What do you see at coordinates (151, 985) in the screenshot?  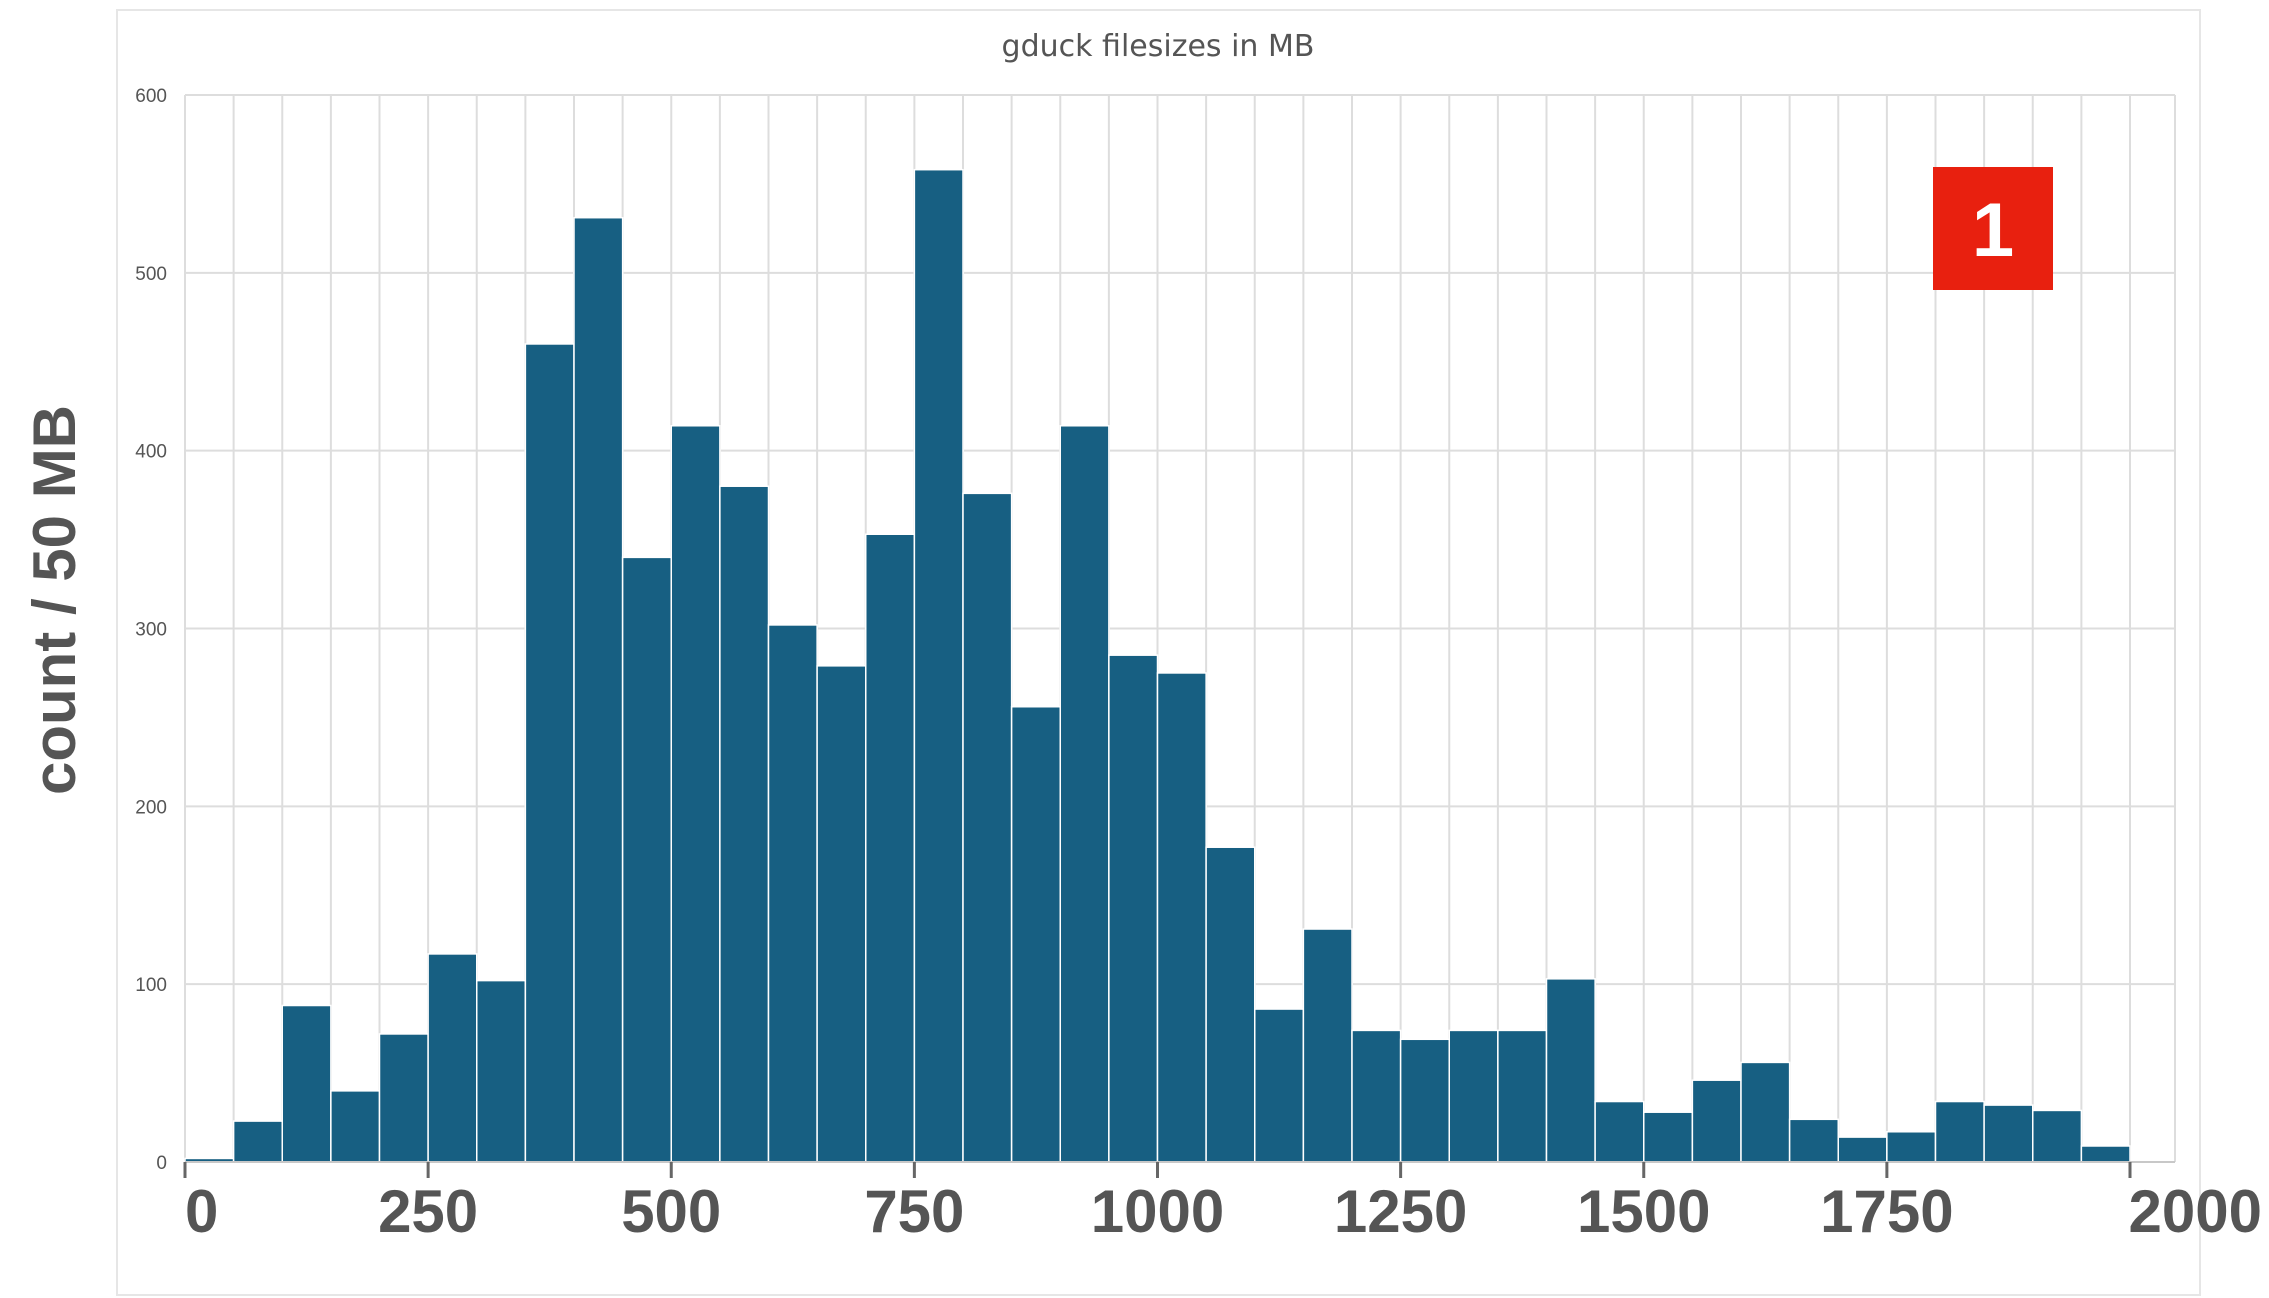 I see `y-tick-label: 100` at bounding box center [151, 985].